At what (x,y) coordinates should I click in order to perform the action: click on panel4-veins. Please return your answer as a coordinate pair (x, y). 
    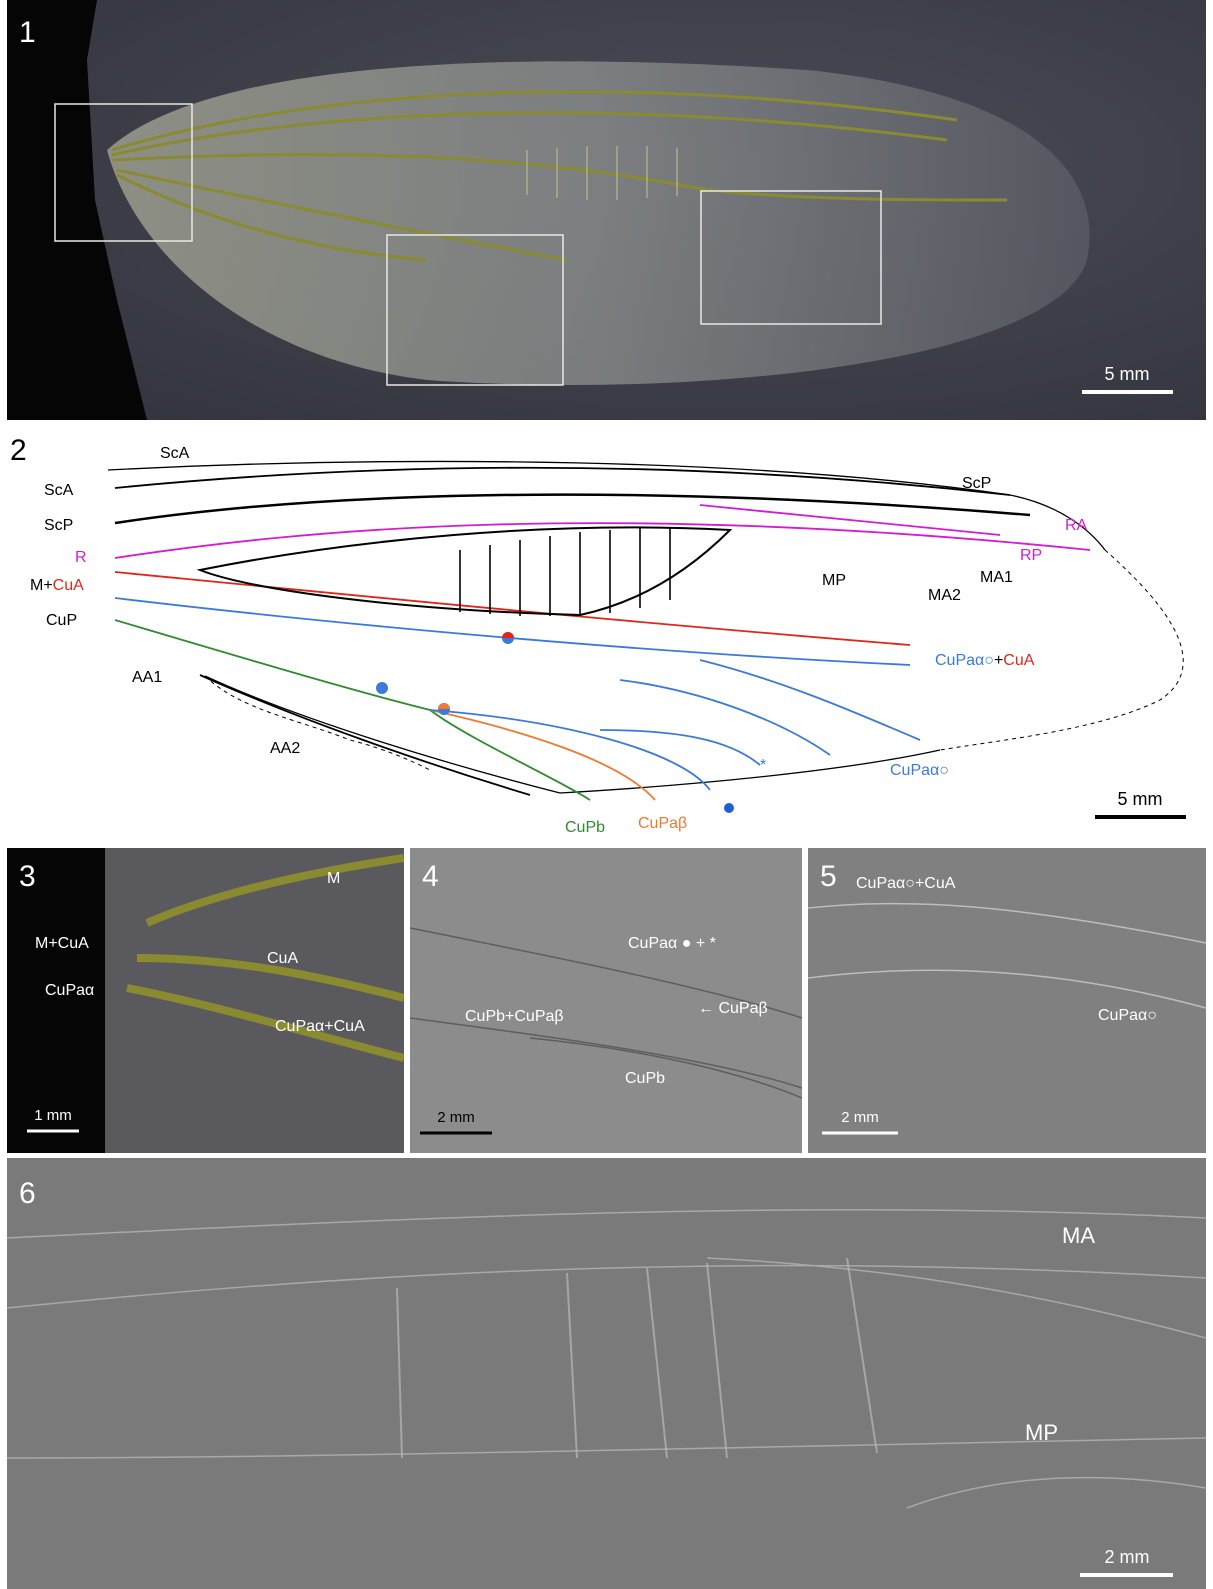
    Looking at the image, I should click on (606, 1013).